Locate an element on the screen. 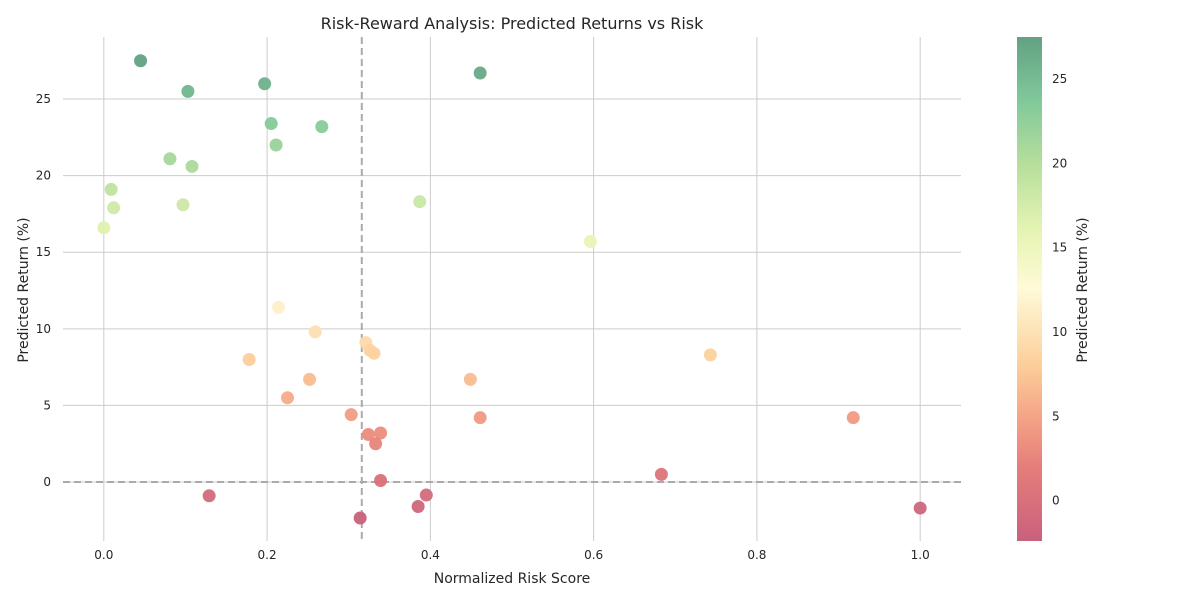 This screenshot has height=604, width=1200. y-tick-label: 10 is located at coordinates (43, 329).